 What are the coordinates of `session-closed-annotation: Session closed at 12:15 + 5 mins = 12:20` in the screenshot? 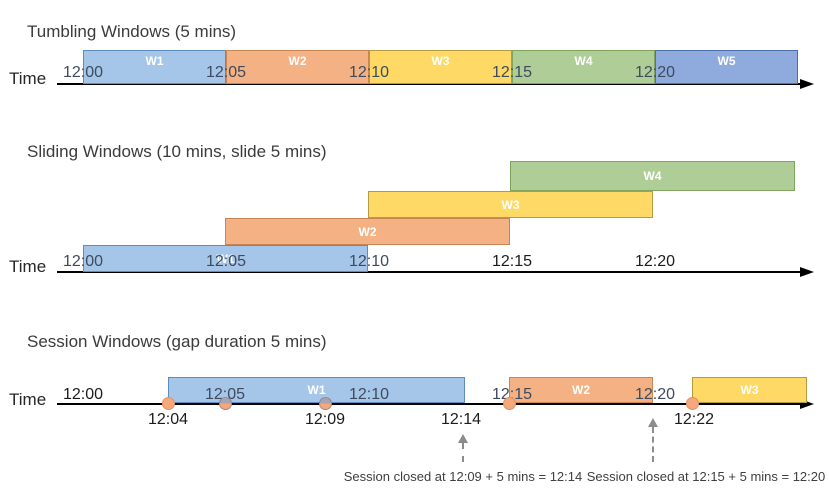 It's located at (706, 476).